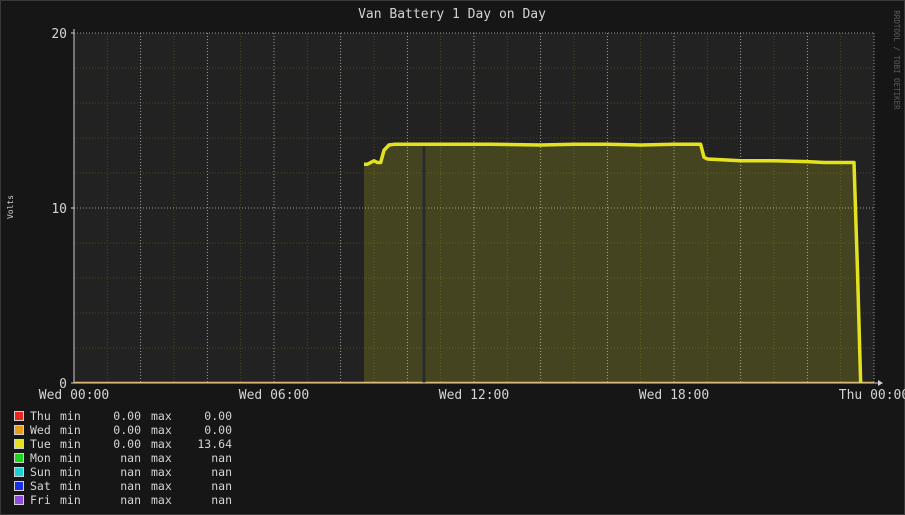 The width and height of the screenshot is (905, 515). I want to click on legend-row-sat: Sat min nan max nan, so click(128, 486).